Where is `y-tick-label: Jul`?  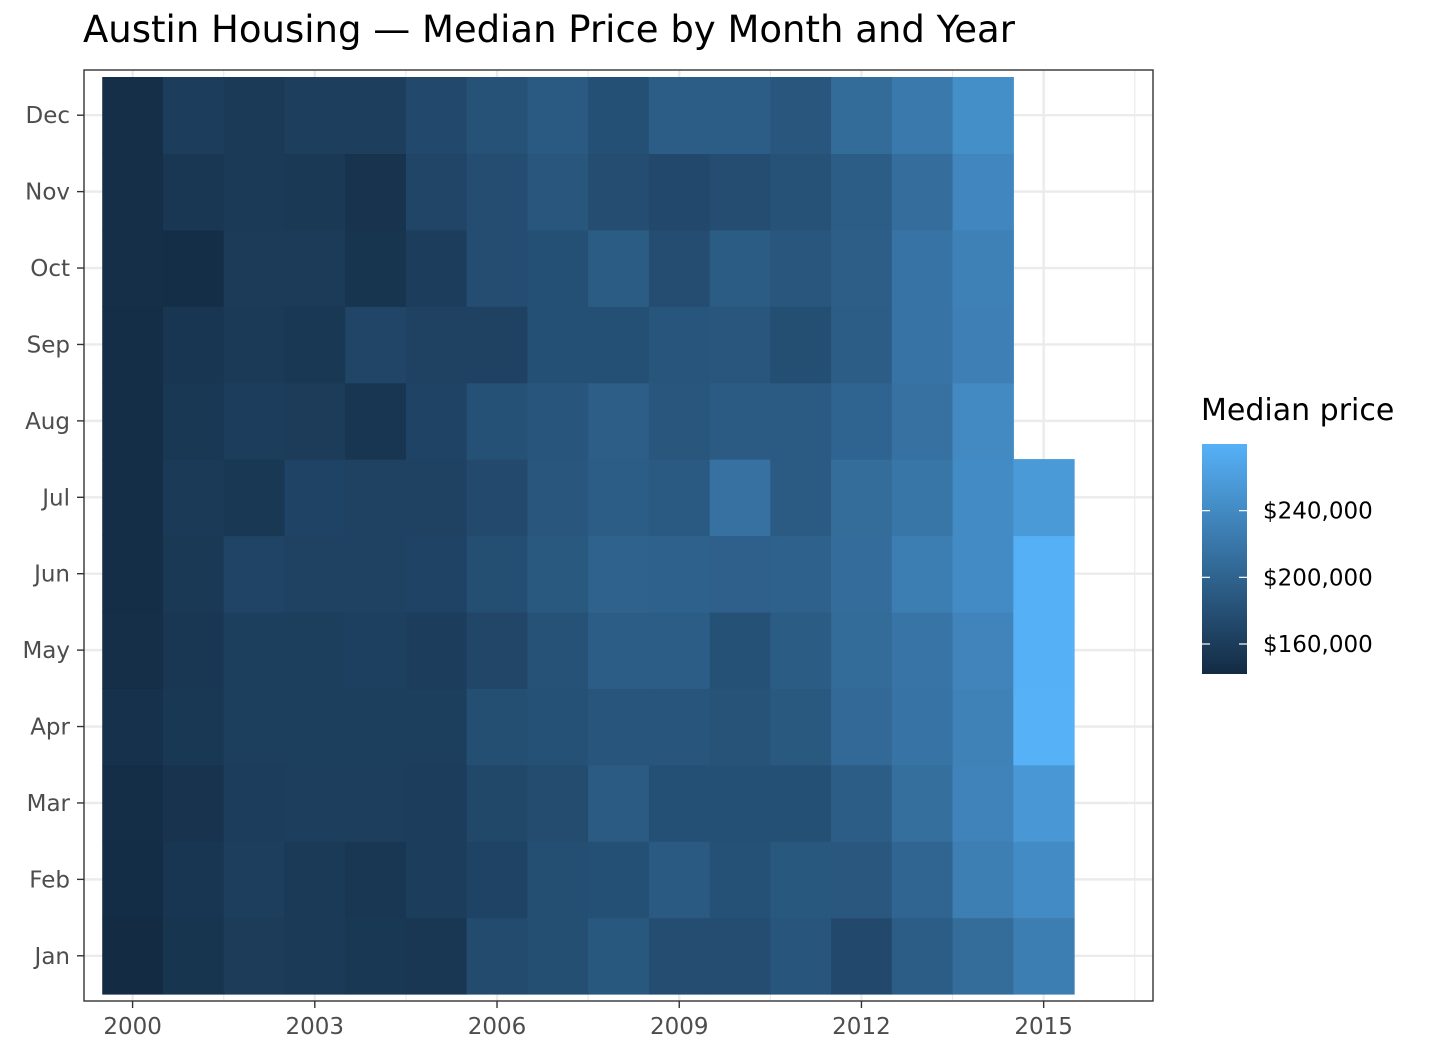 y-tick-label: Jul is located at coordinates (55, 498).